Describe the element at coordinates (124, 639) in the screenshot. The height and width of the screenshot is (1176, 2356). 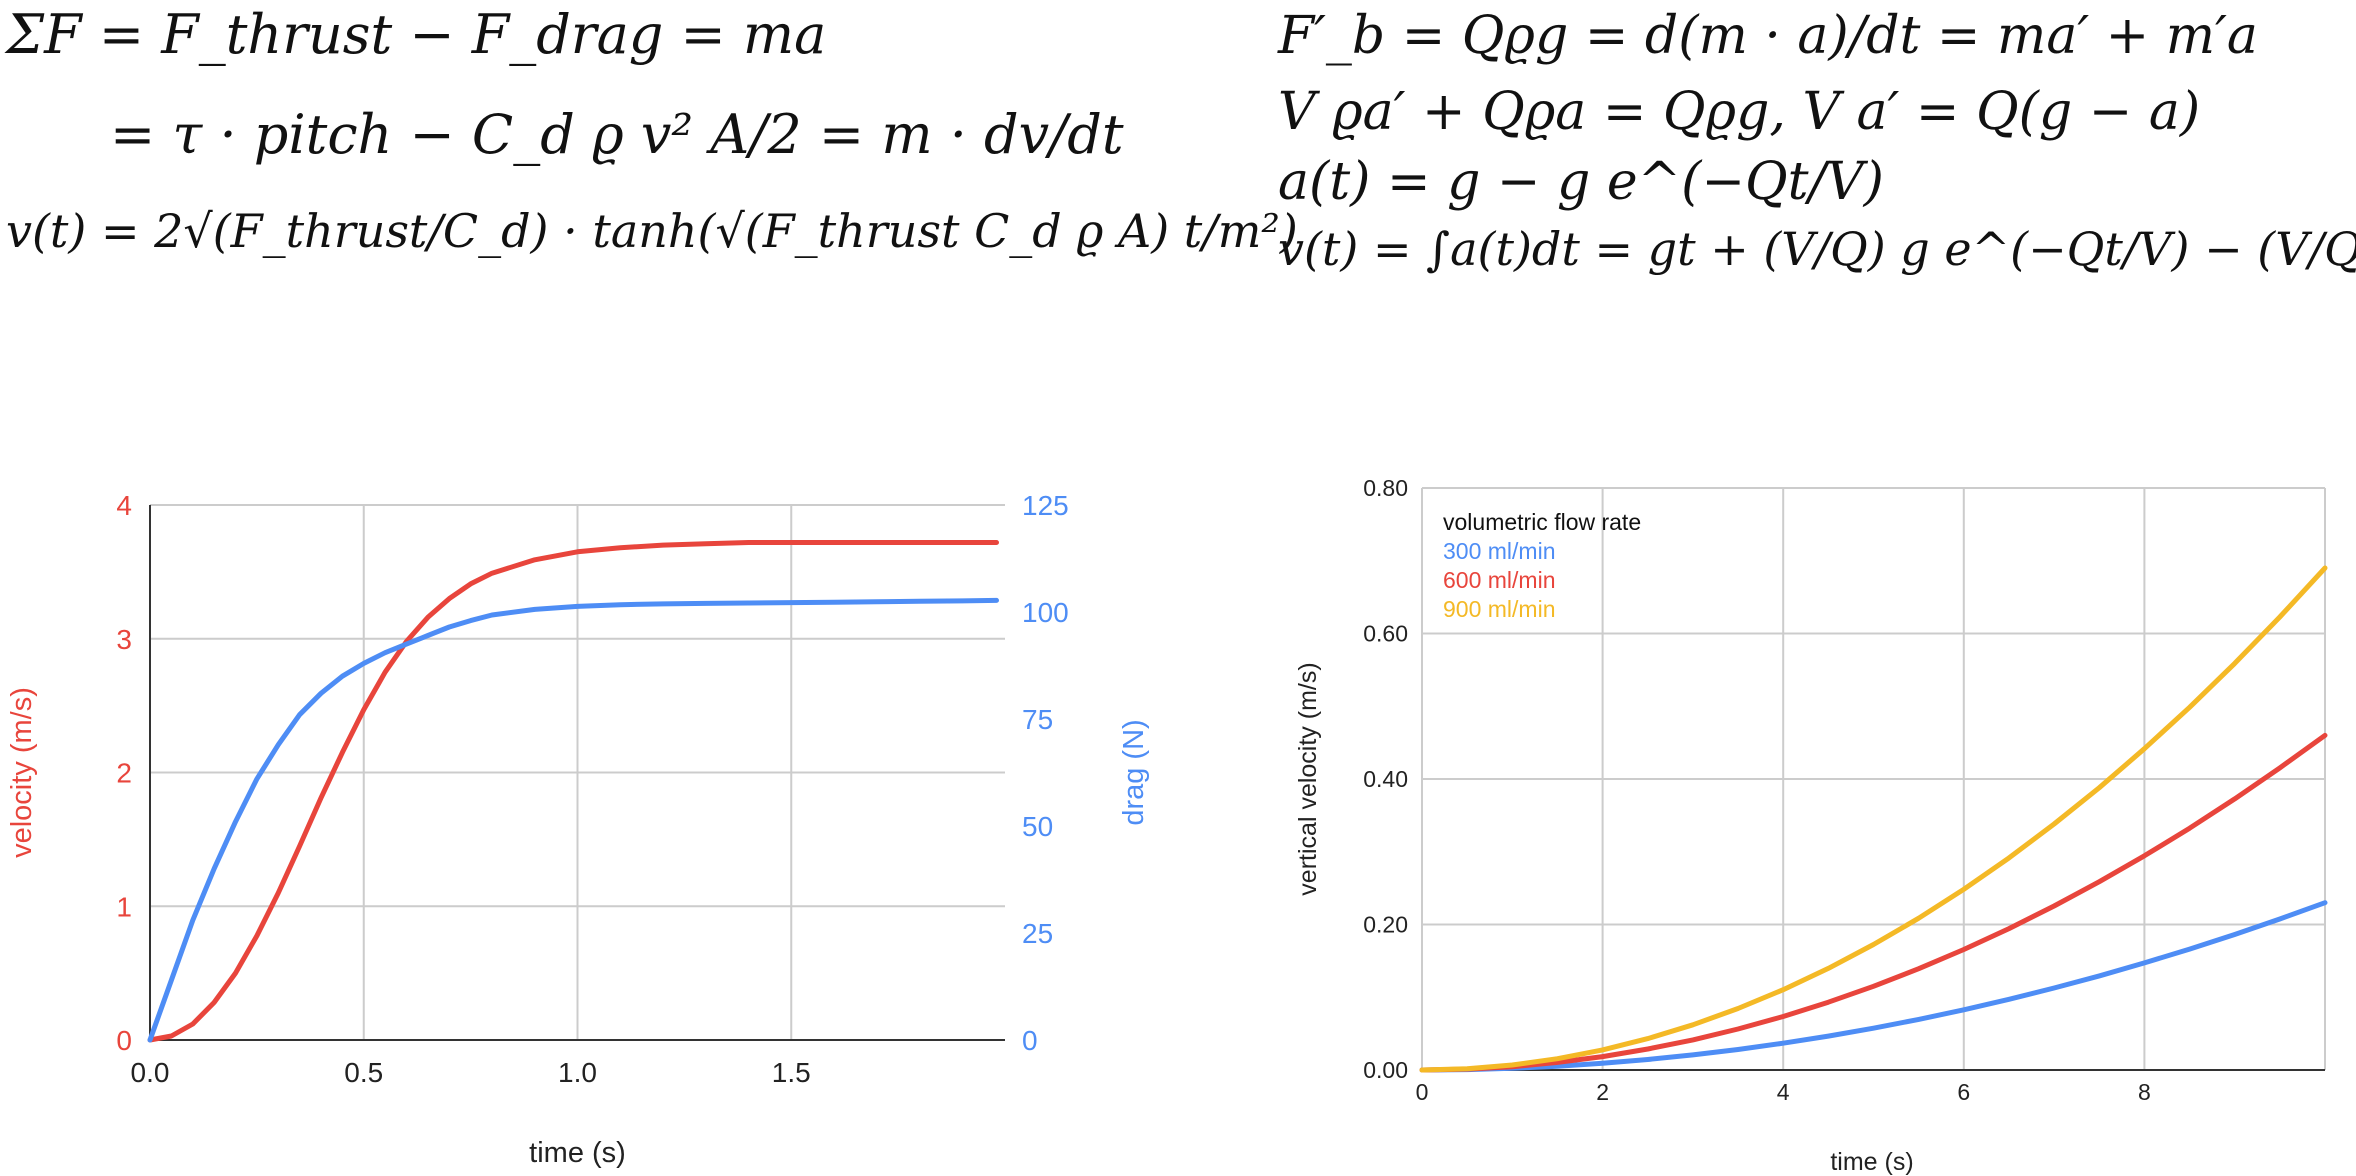
I see `chart1-y-tick-label: 3` at that location.